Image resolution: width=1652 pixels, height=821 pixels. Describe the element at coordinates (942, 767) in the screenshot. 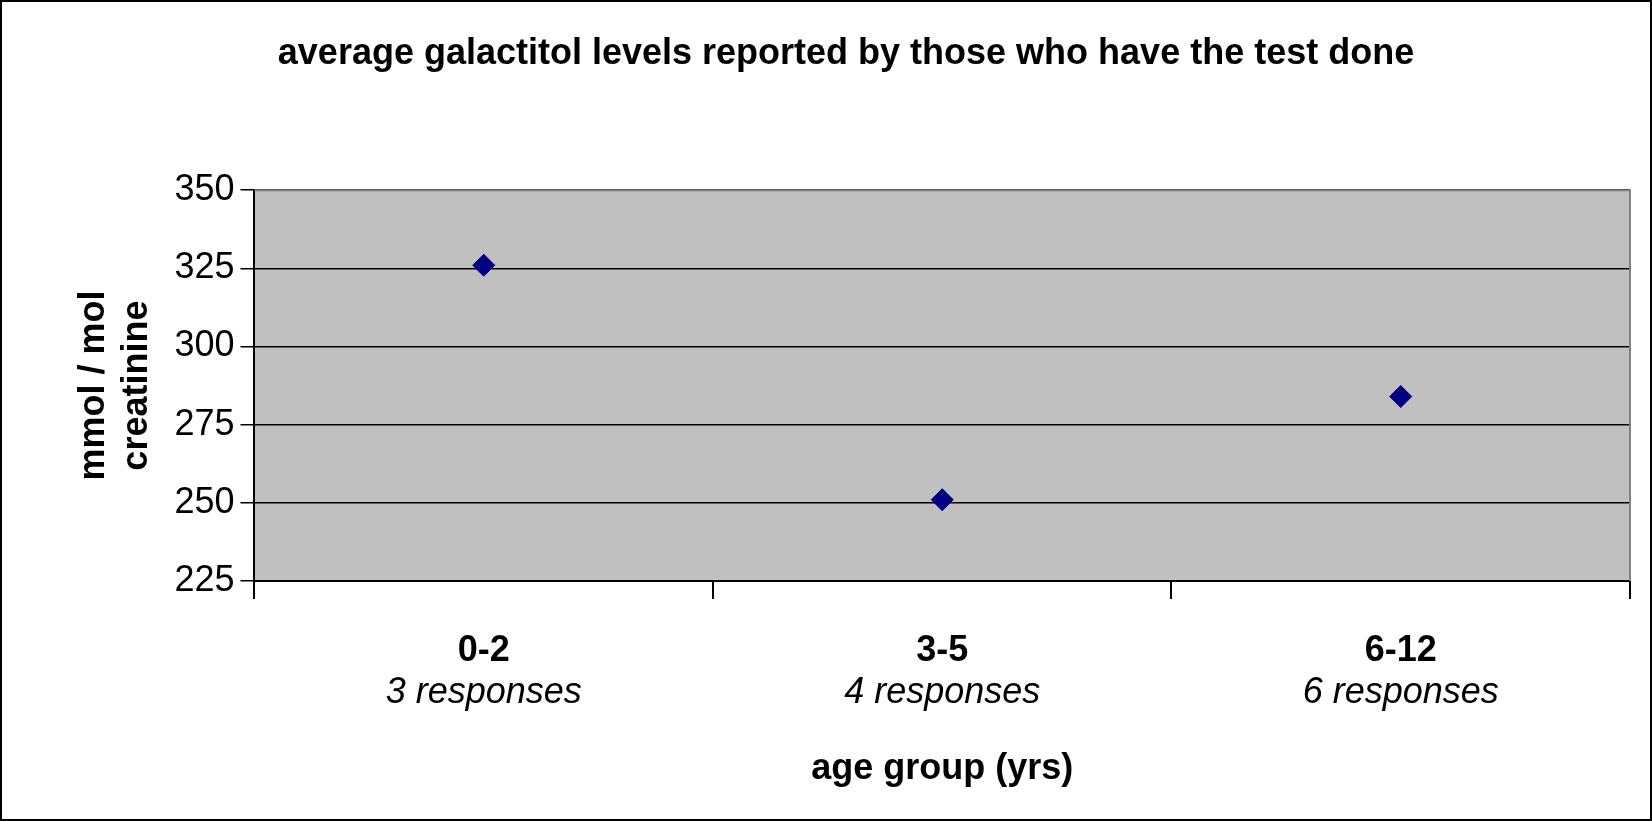

I see `x-axis-title: age group (yrs)` at that location.